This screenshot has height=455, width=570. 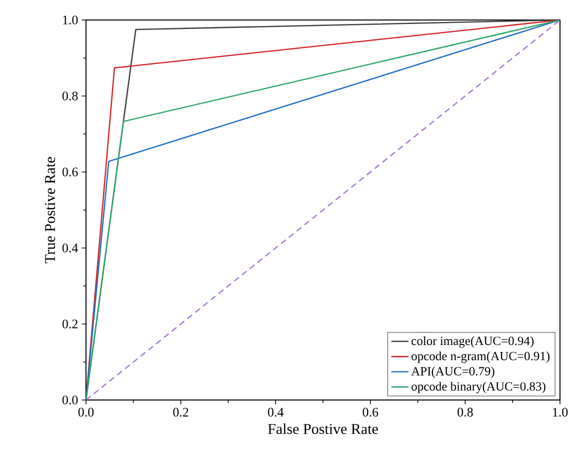 I want to click on x-axis-title: False Postive Rate, so click(x=323, y=429).